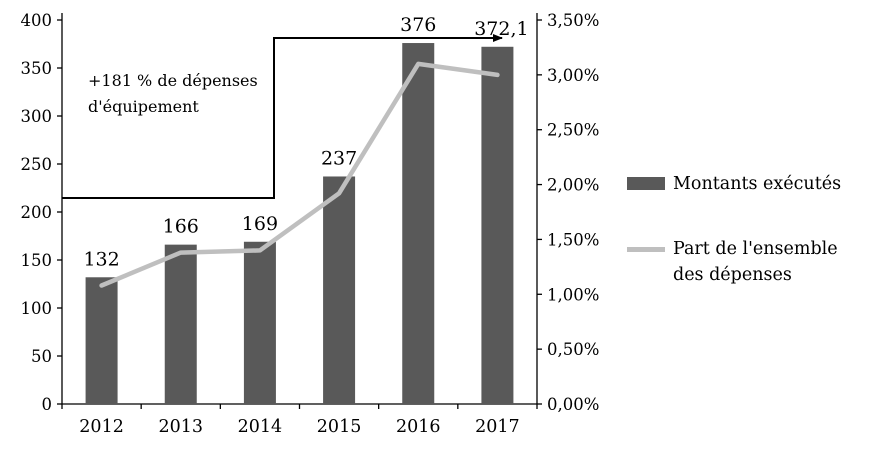  Describe the element at coordinates (501, 29) in the screenshot. I see `bar-value-label-2017: 372,1` at that location.